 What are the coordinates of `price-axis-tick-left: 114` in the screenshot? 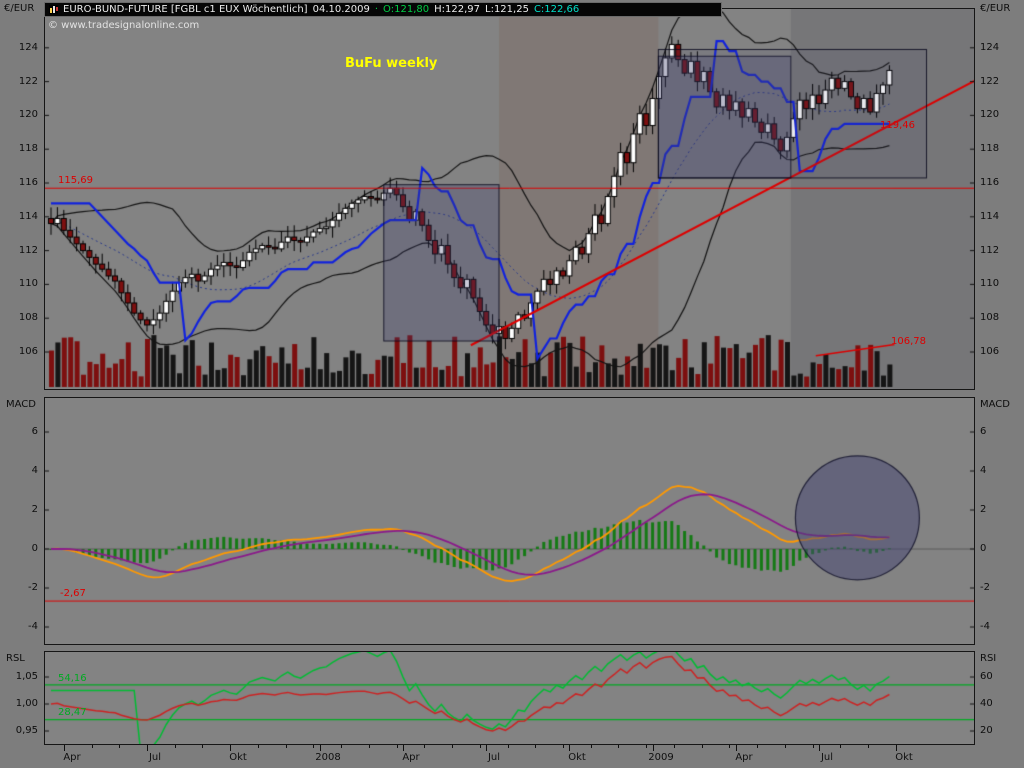 It's located at (28, 216).